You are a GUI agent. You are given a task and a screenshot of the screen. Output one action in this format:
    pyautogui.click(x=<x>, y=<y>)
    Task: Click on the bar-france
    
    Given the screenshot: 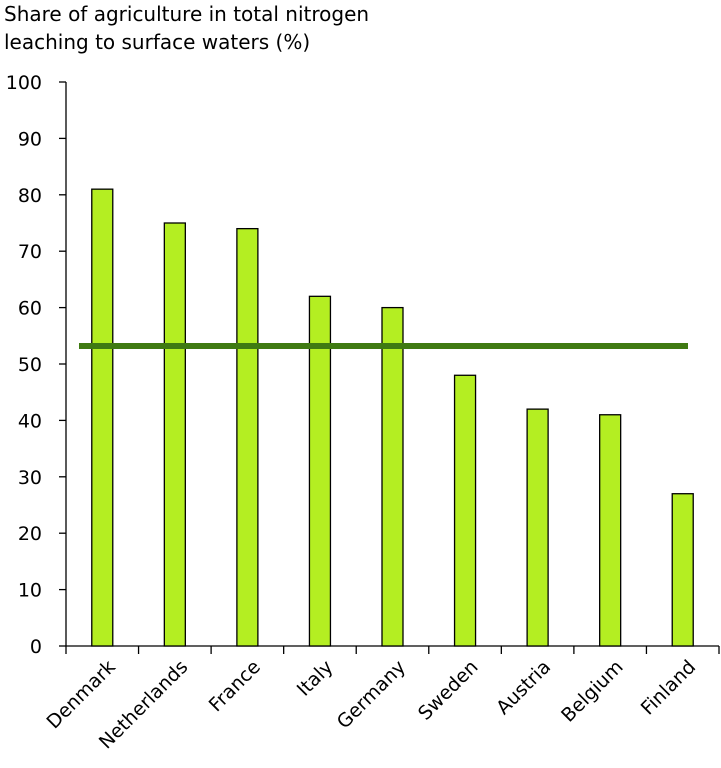 What is the action you would take?
    pyautogui.click(x=247, y=437)
    